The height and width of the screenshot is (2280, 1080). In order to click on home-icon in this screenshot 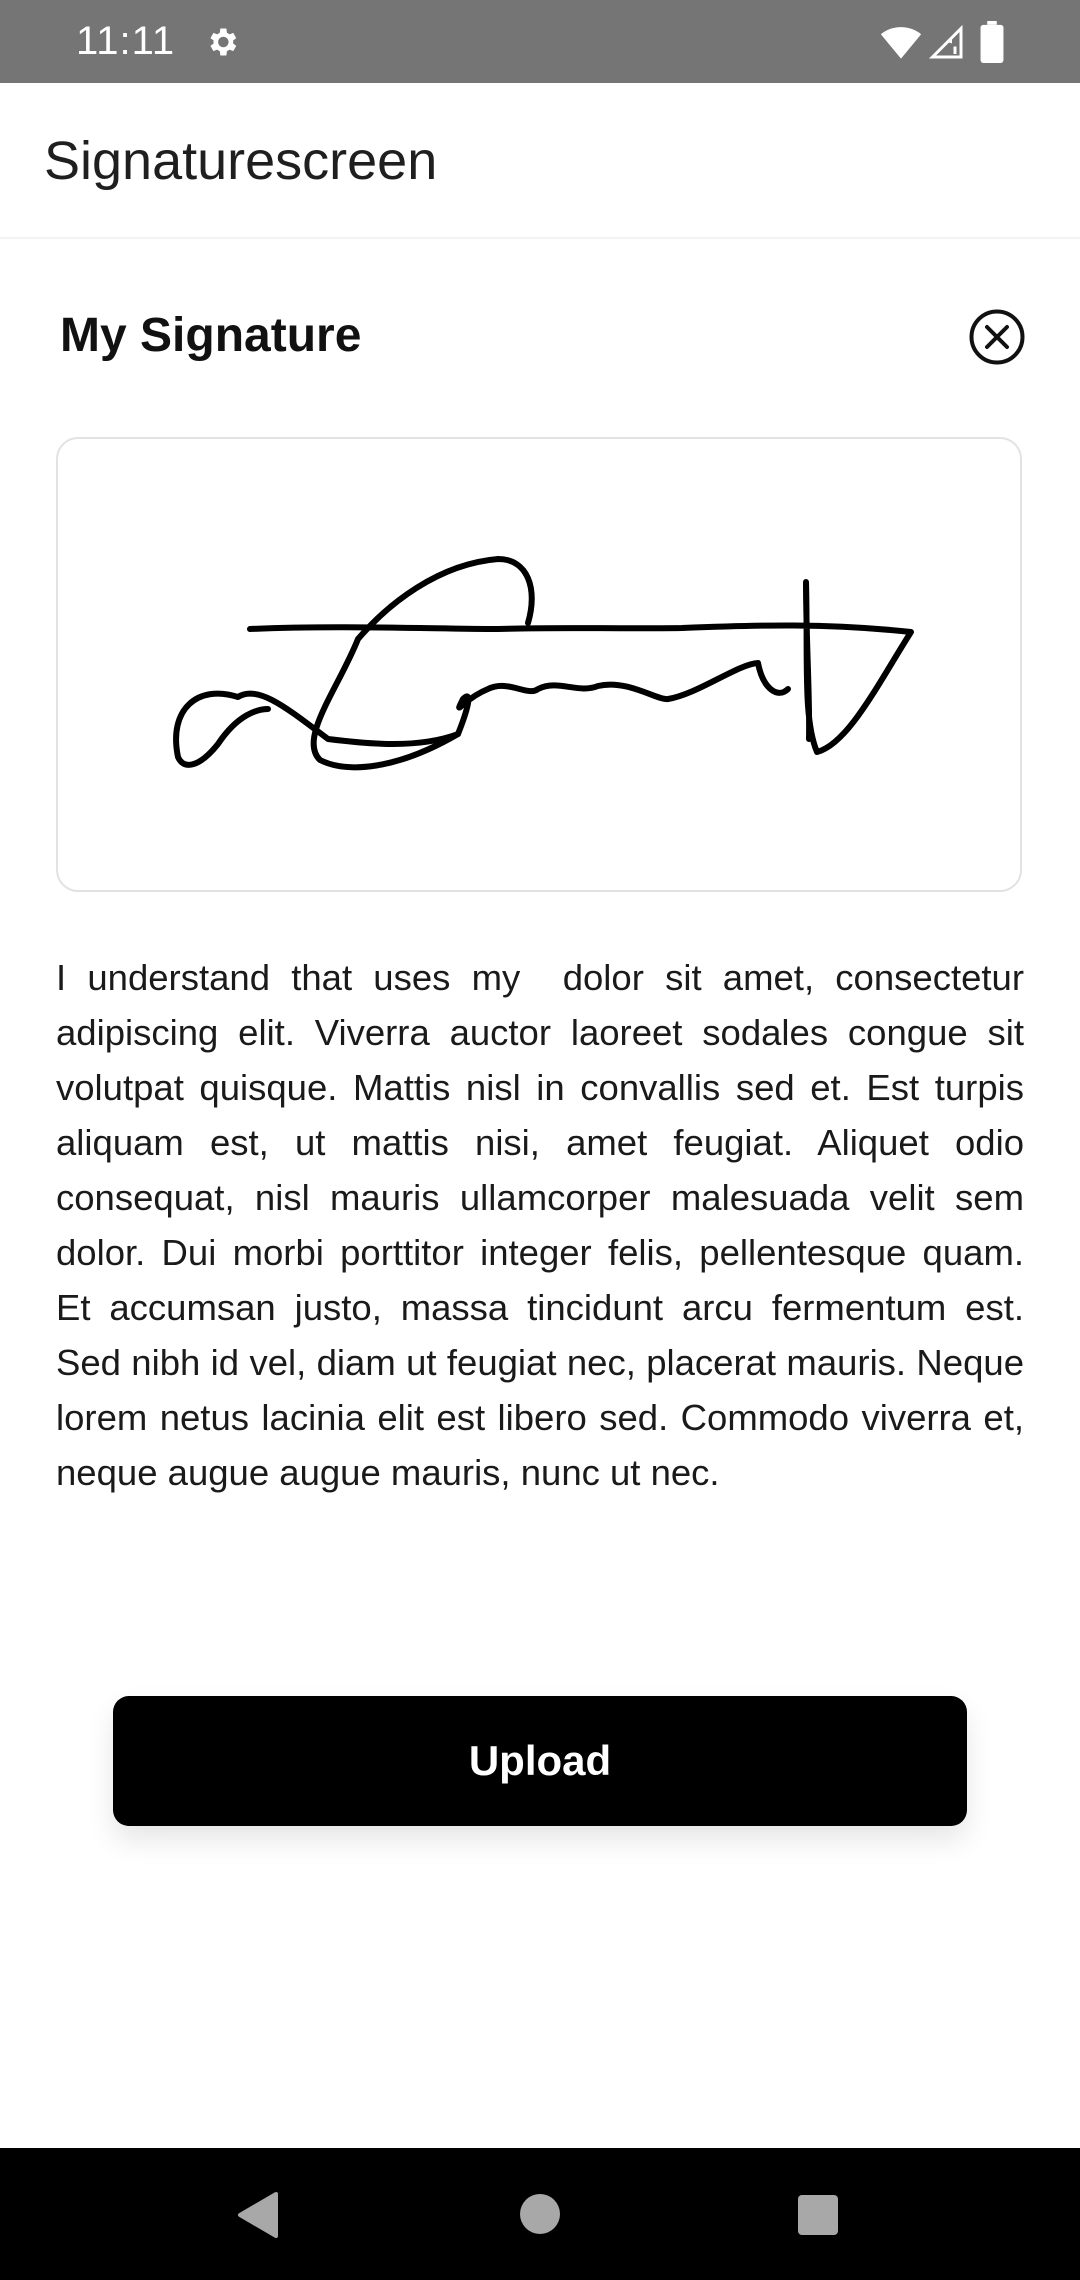, I will do `click(540, 2214)`.